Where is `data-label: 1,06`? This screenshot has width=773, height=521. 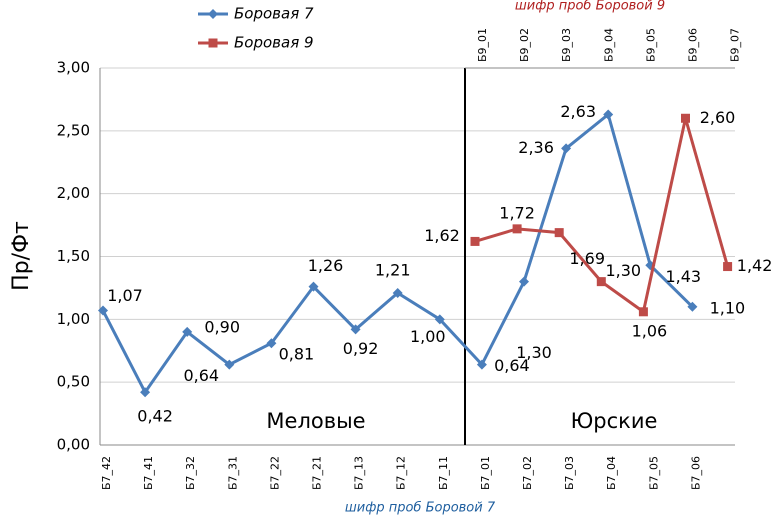 data-label: 1,06 is located at coordinates (650, 330).